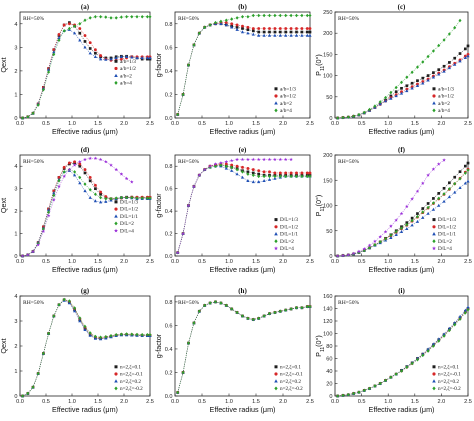 The image size is (474, 421). What do you see at coordinates (286, 104) in the screenshot?
I see `legend-label: a/b=2` at bounding box center [286, 104].